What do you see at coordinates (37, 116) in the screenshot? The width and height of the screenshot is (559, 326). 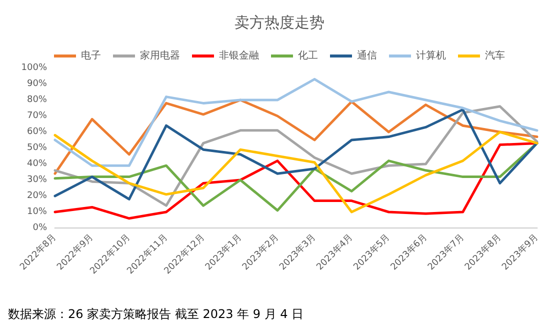 I see `y-tick-label: 70%` at bounding box center [37, 116].